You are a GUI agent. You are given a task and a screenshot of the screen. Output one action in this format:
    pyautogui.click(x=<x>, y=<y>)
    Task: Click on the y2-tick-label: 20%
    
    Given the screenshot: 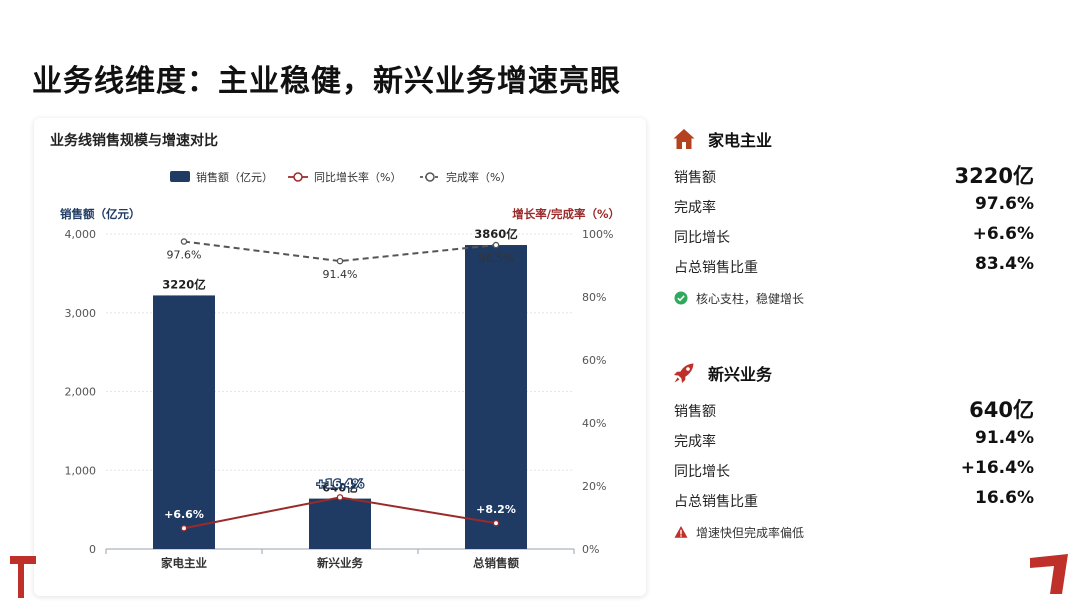 What is the action you would take?
    pyautogui.click(x=594, y=486)
    